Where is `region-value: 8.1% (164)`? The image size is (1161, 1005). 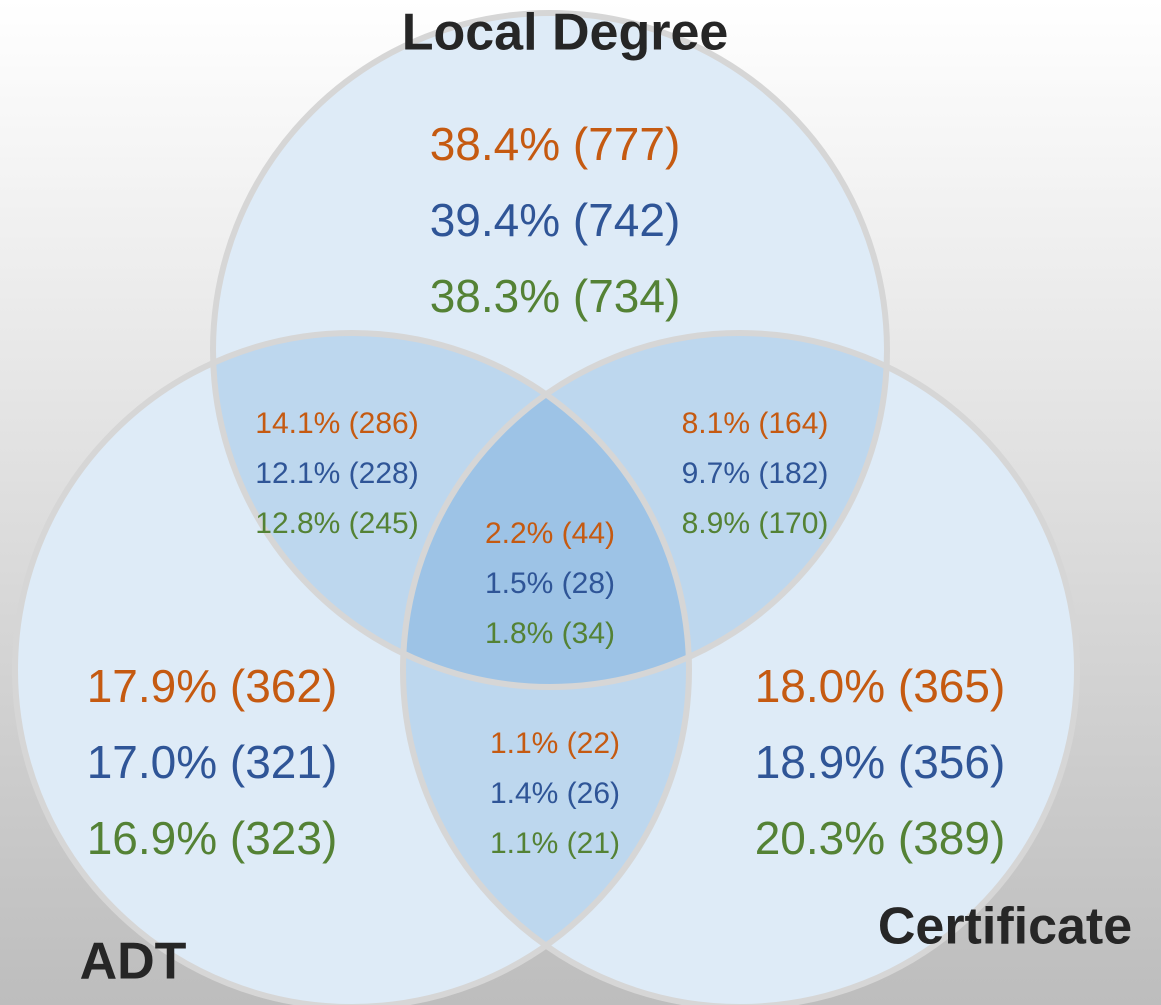
region-value: 8.1% (164) is located at coordinates (755, 423).